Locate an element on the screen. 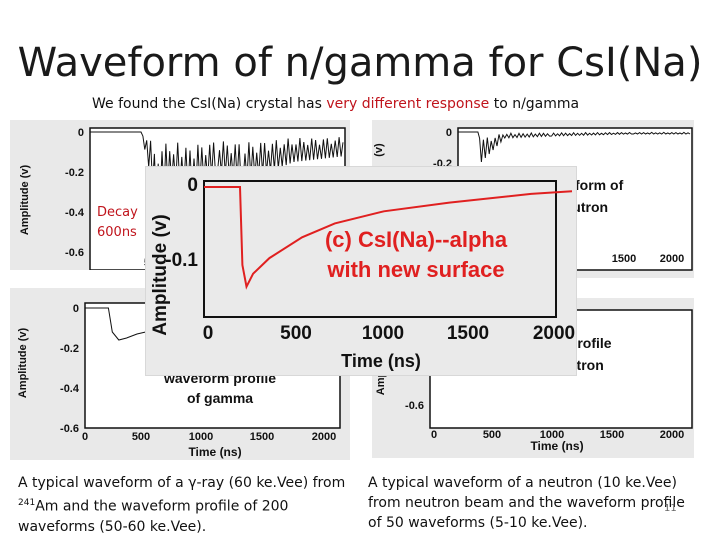 This screenshot has width=720, height=540. caption-right-line3: of 50 waveforms (5-10 ke.Vee). is located at coordinates (478, 523).